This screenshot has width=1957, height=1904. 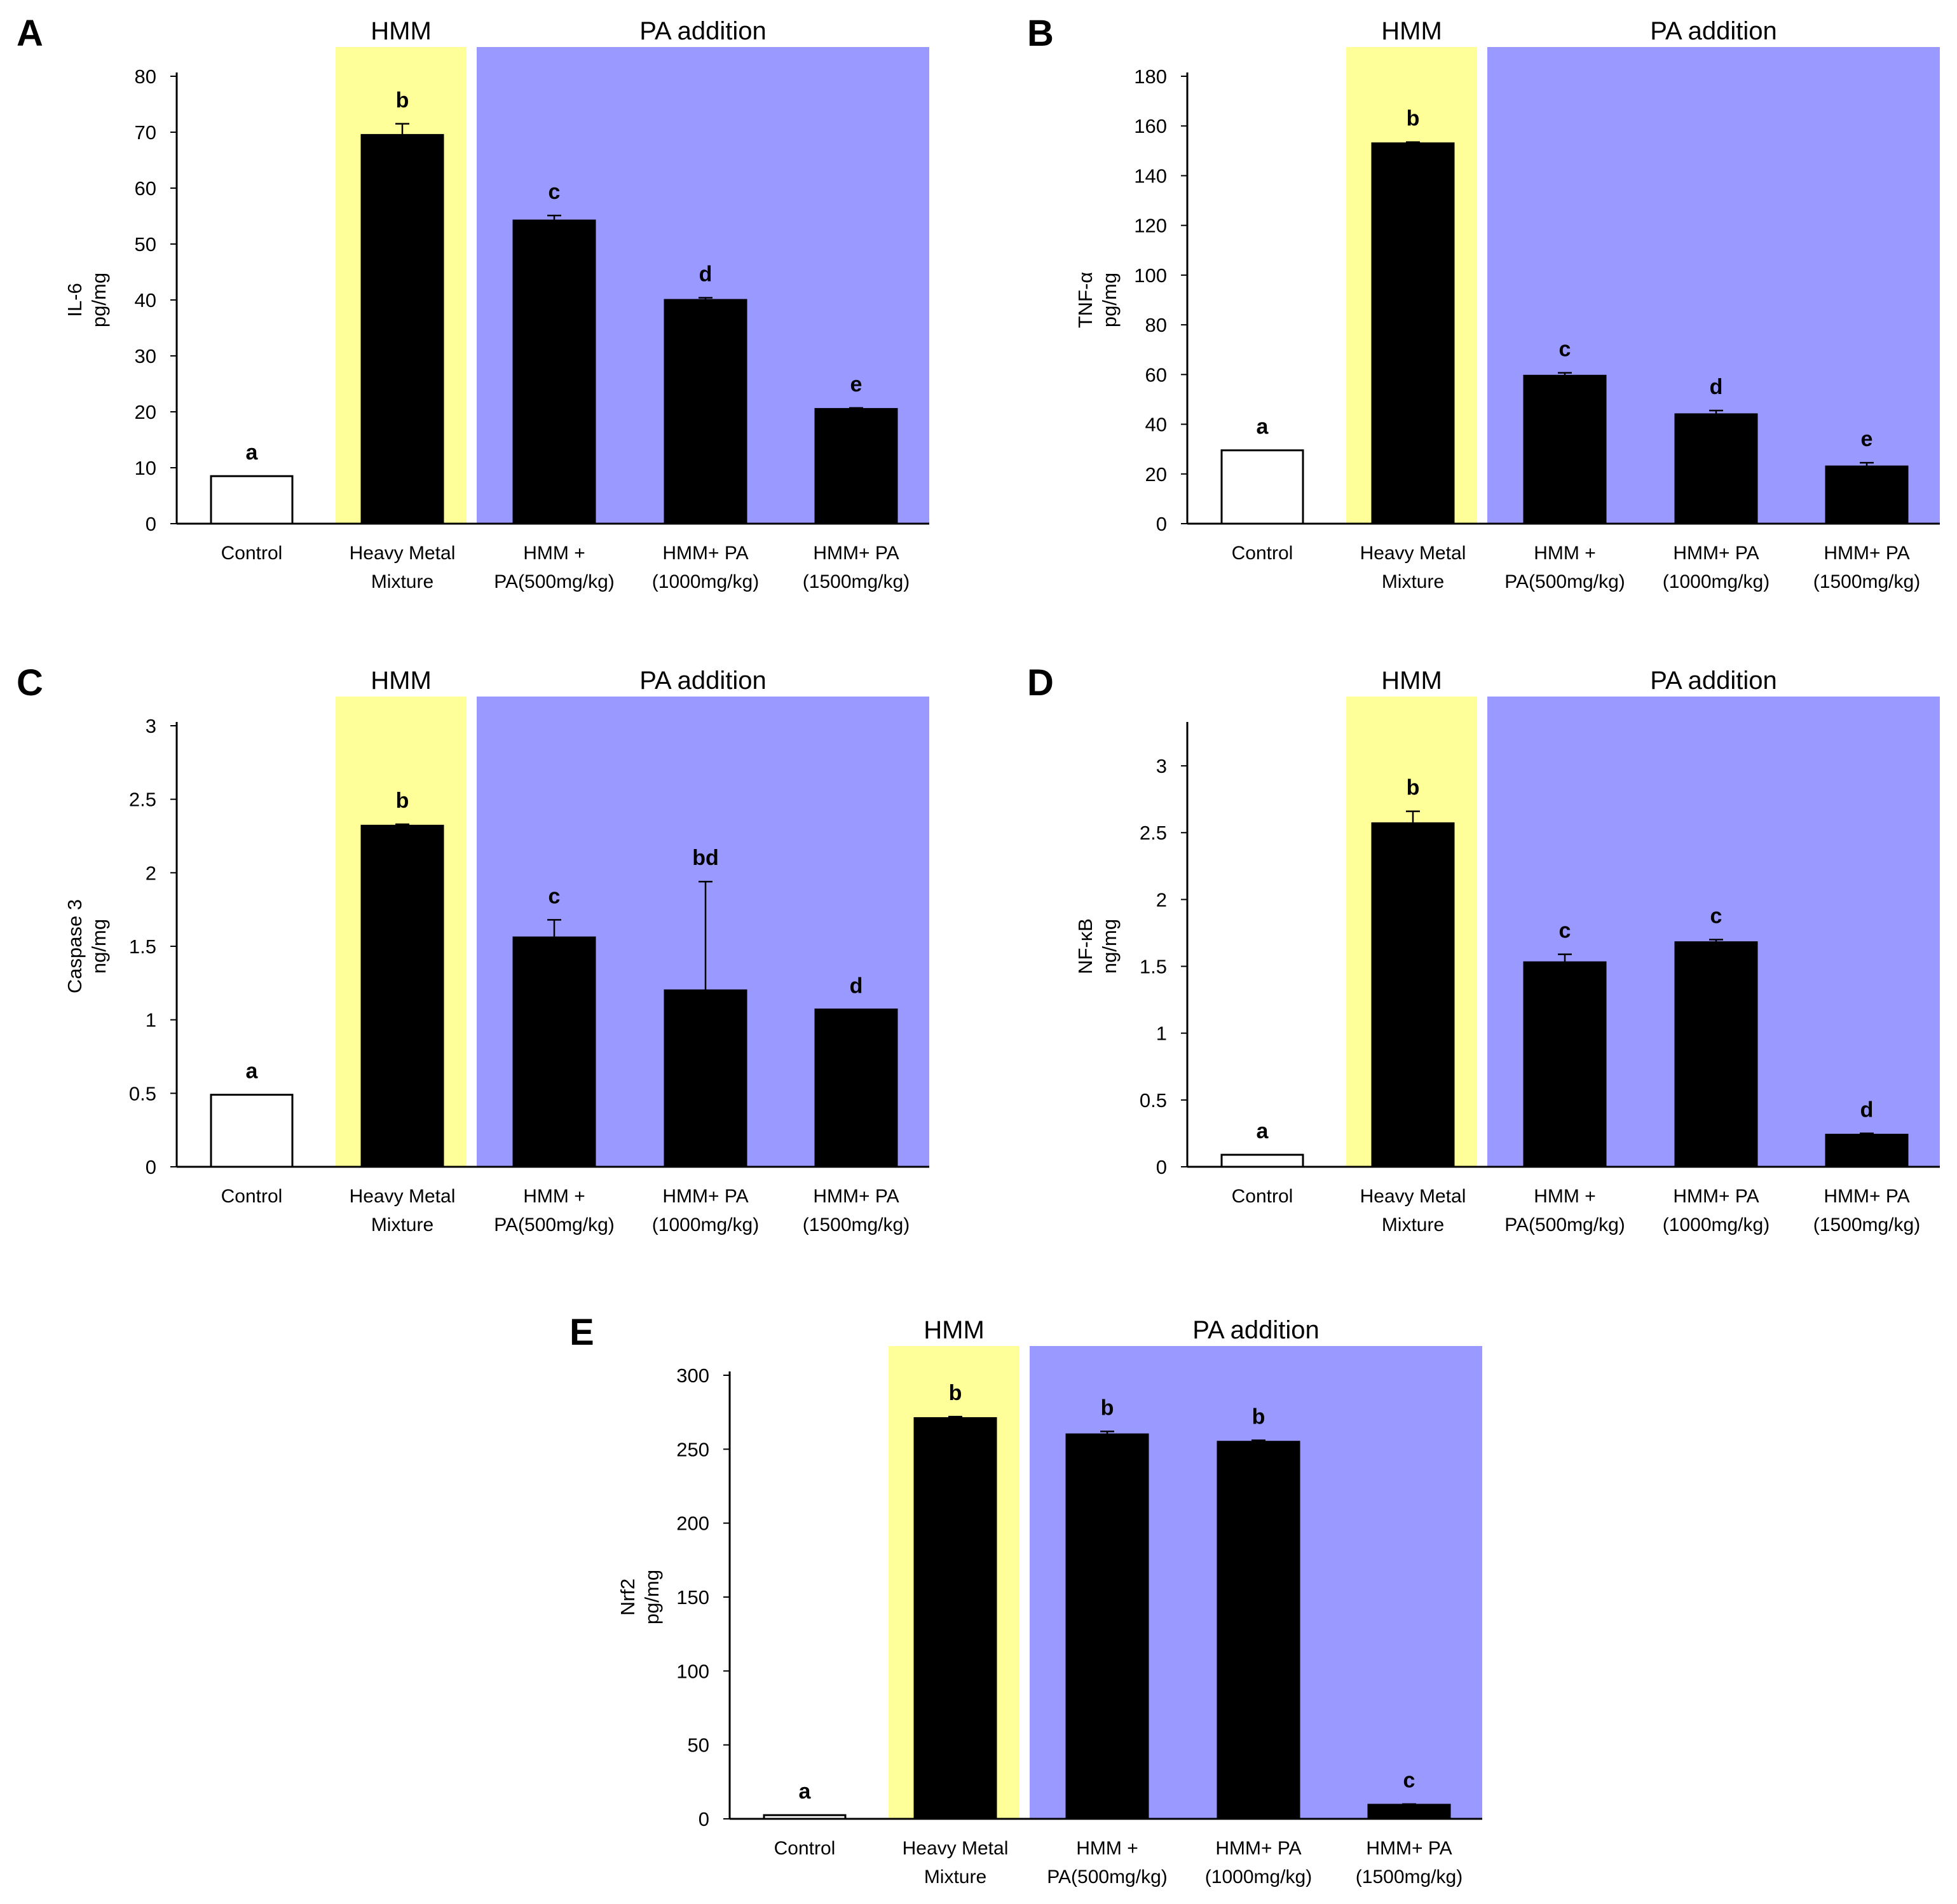 I want to click on significance-label: a, so click(x=805, y=1791).